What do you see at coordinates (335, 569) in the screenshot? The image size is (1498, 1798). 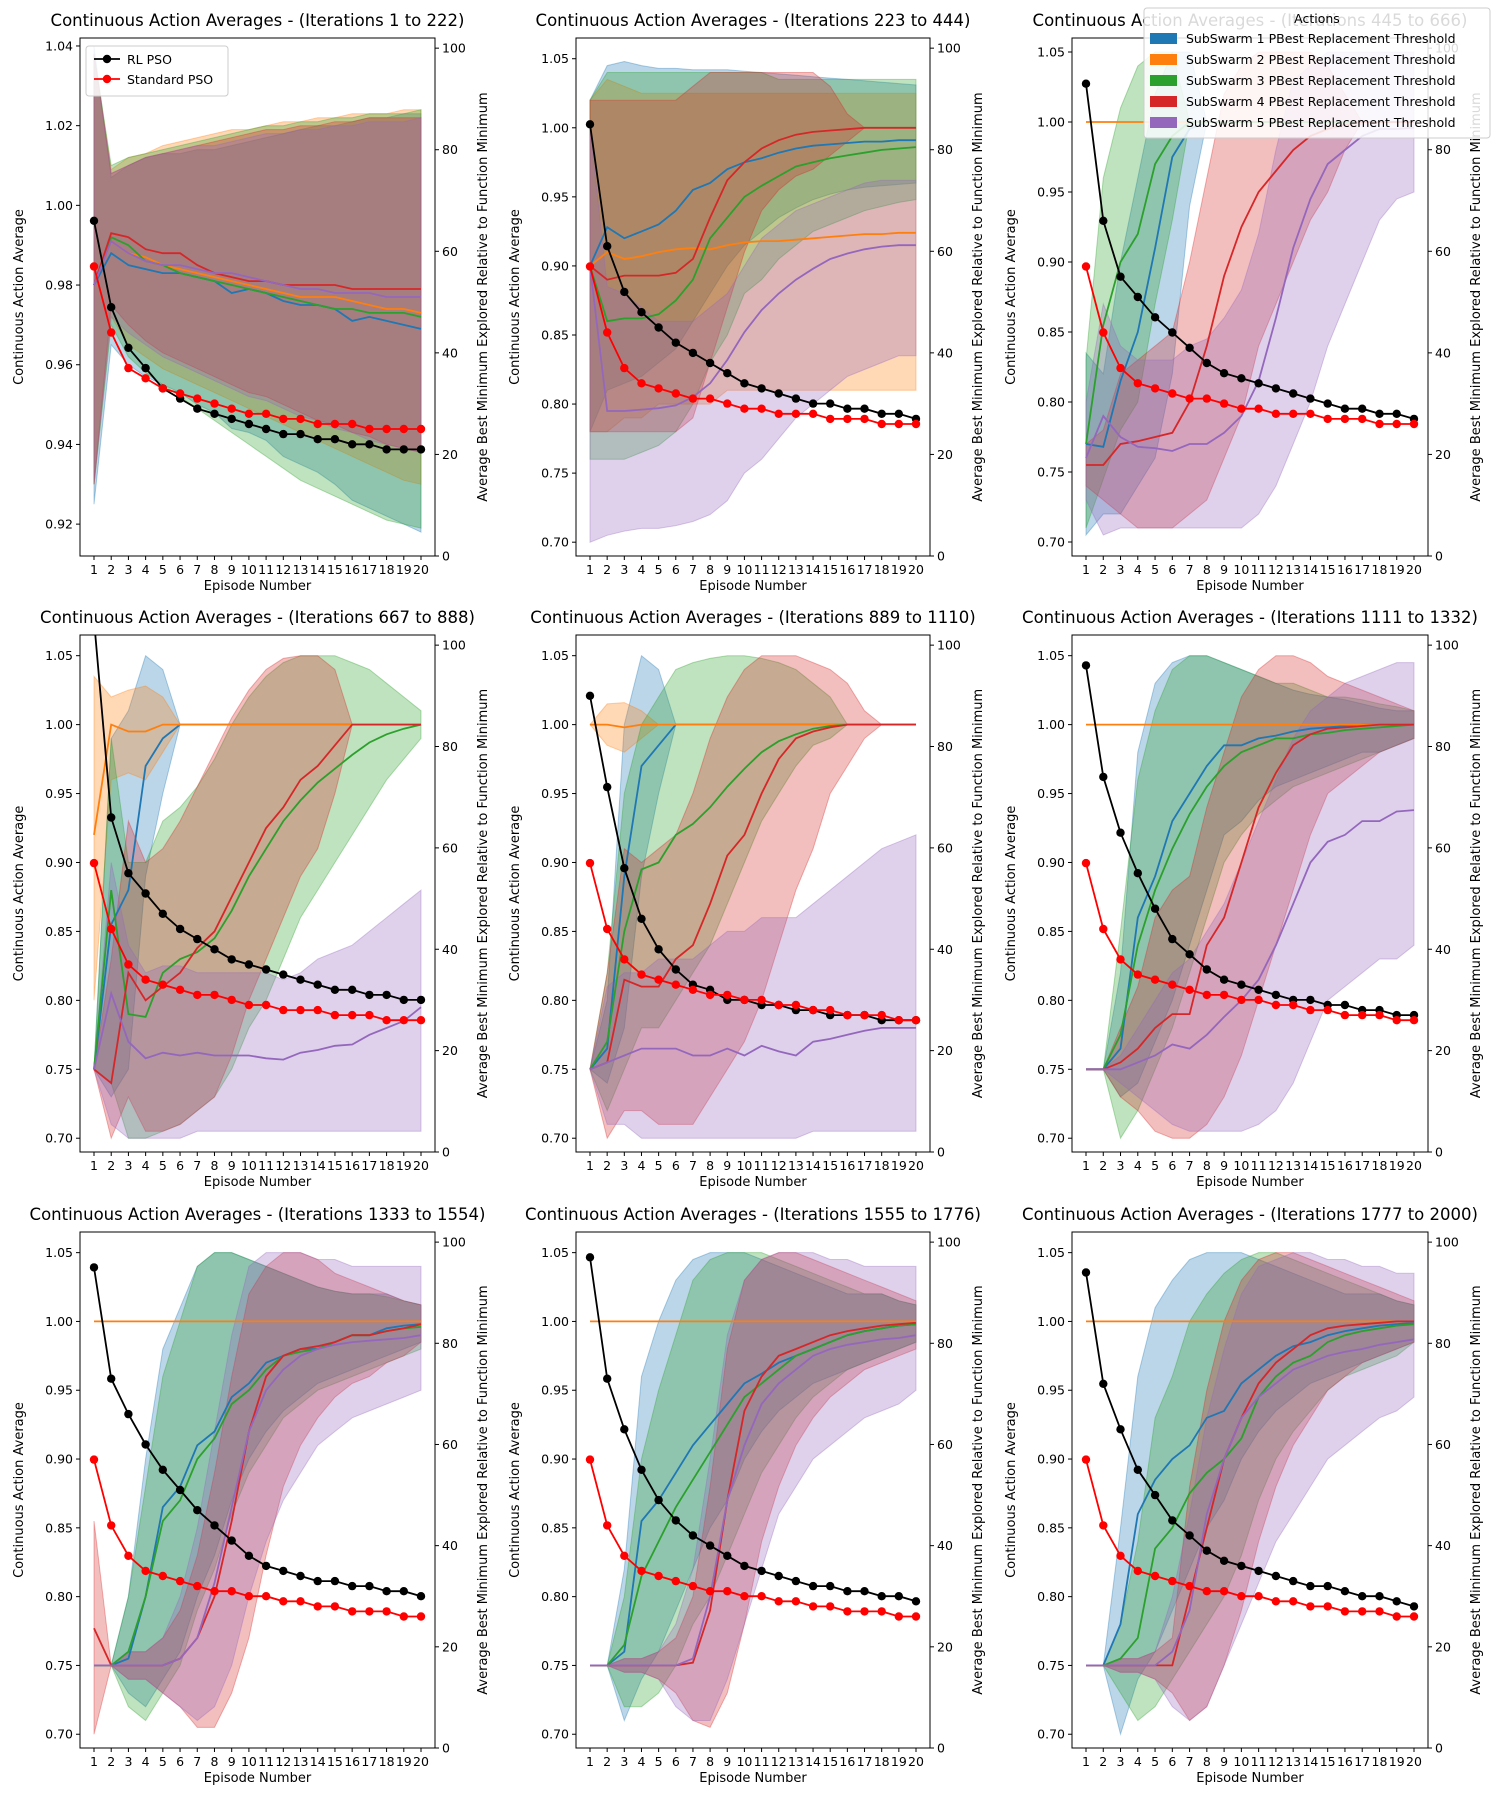 I see `x-tick-label: 15` at bounding box center [335, 569].